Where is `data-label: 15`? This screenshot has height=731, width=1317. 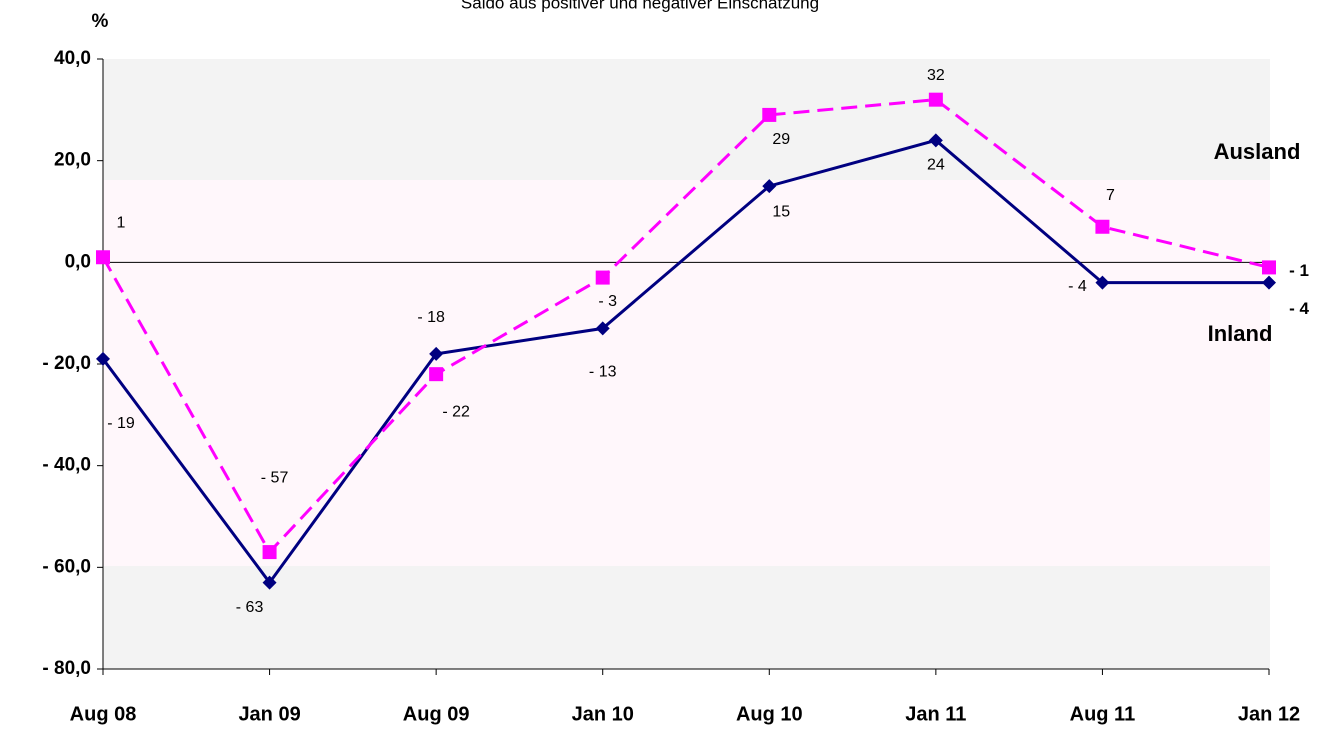
data-label: 15 is located at coordinates (781, 211).